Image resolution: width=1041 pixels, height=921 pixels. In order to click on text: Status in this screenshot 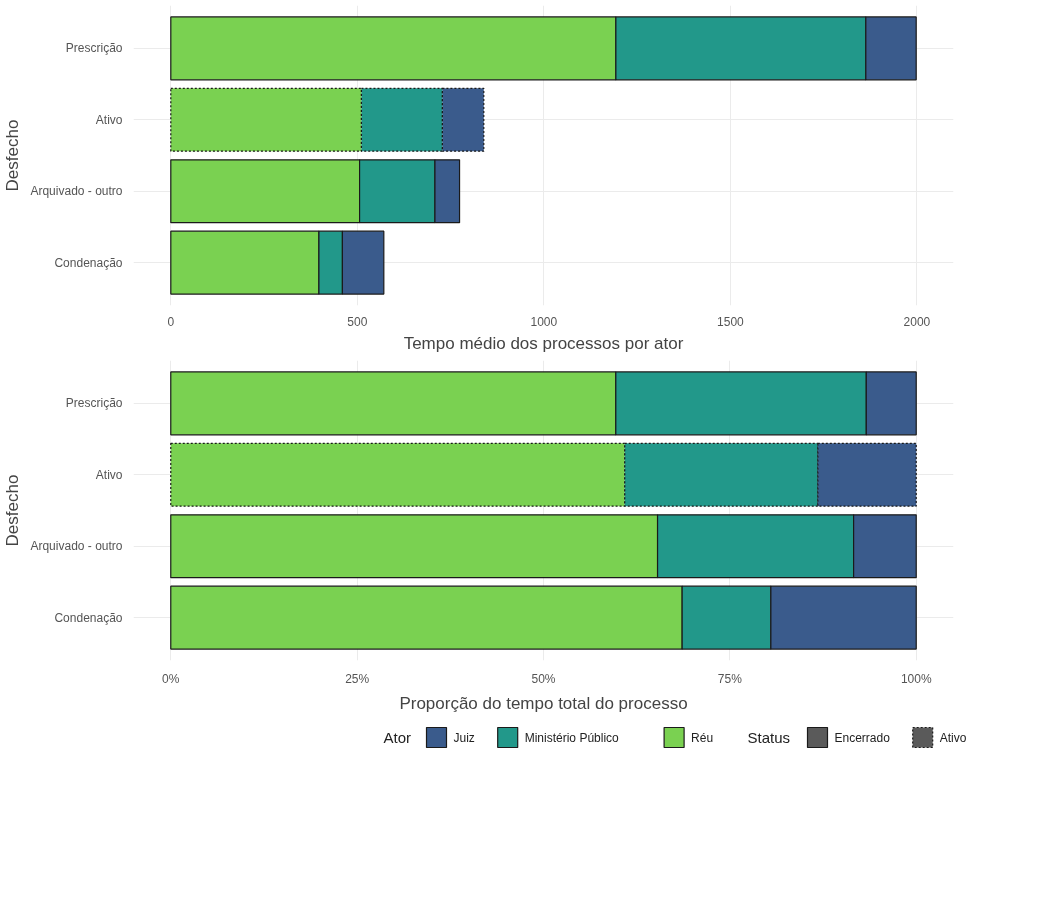, I will do `click(769, 737)`.